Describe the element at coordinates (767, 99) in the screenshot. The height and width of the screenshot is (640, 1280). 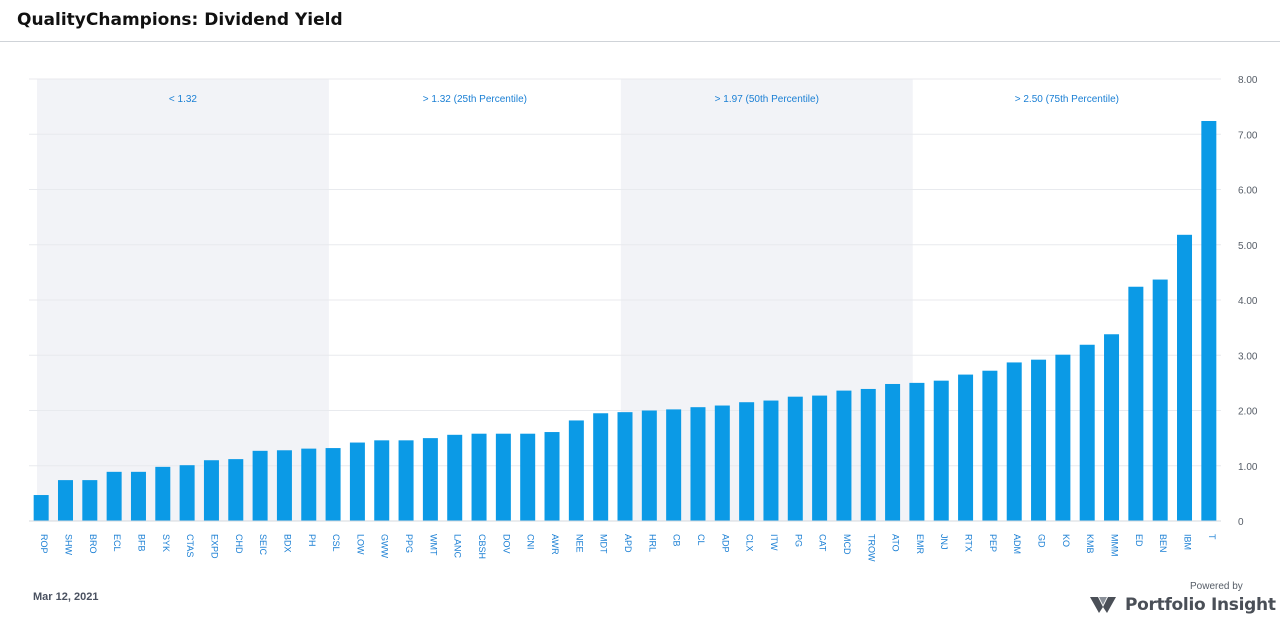
I see `percentile-band-label: > 1.97 (50th Percentile)` at that location.